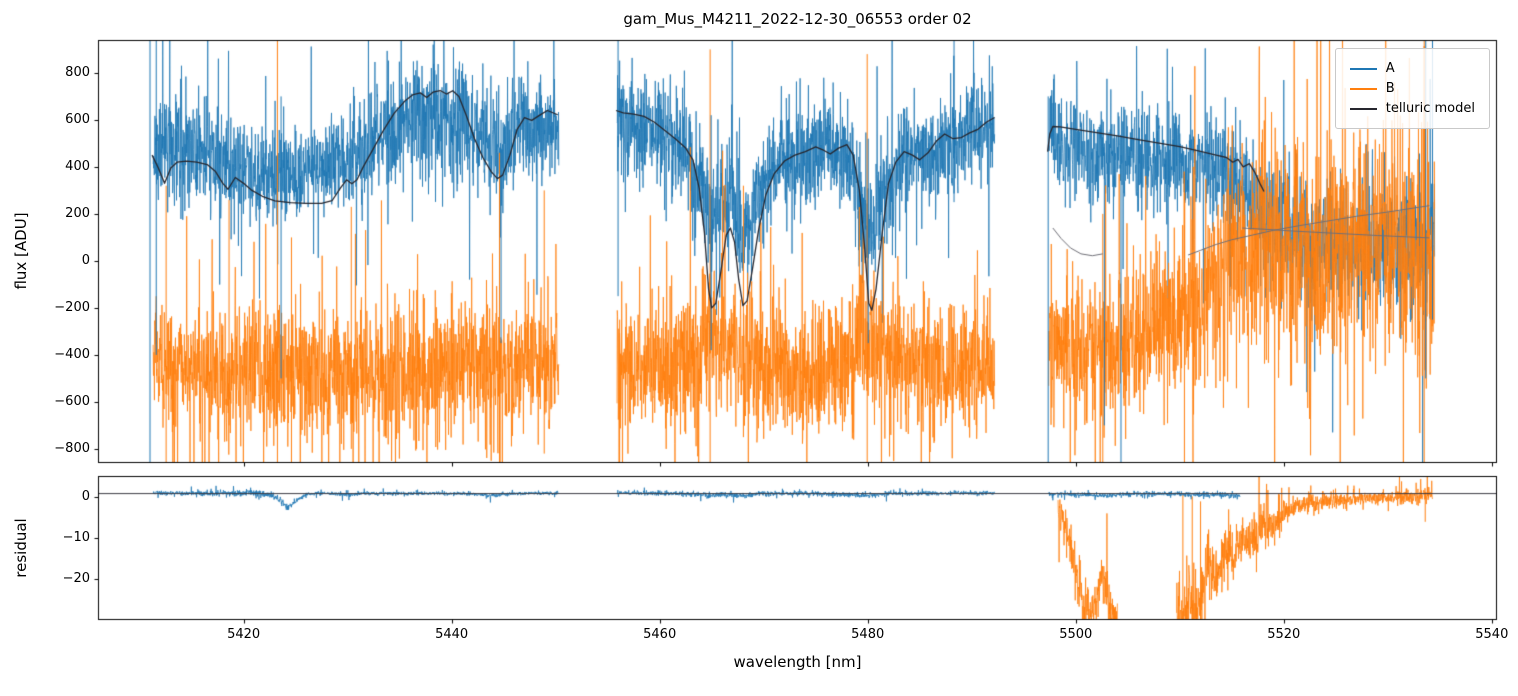  What do you see at coordinates (1284, 634) in the screenshot?
I see `x-tick-label: 5520` at bounding box center [1284, 634].